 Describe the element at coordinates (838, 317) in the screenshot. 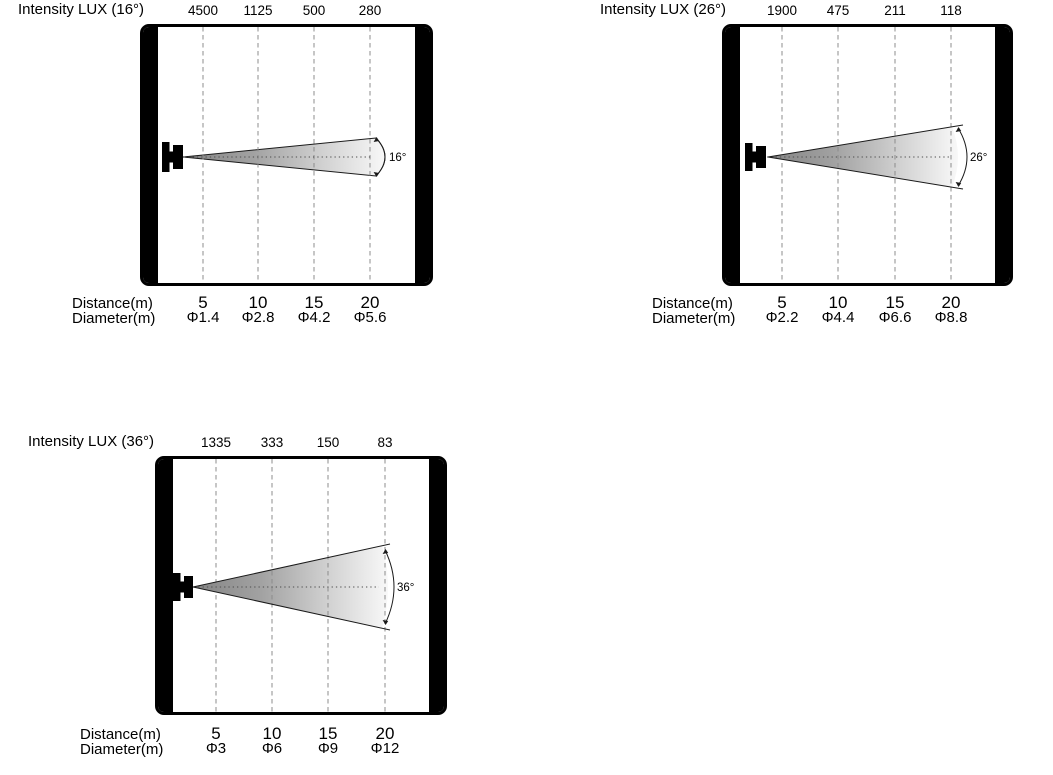

I see `diameter-value: Φ4.4` at that location.